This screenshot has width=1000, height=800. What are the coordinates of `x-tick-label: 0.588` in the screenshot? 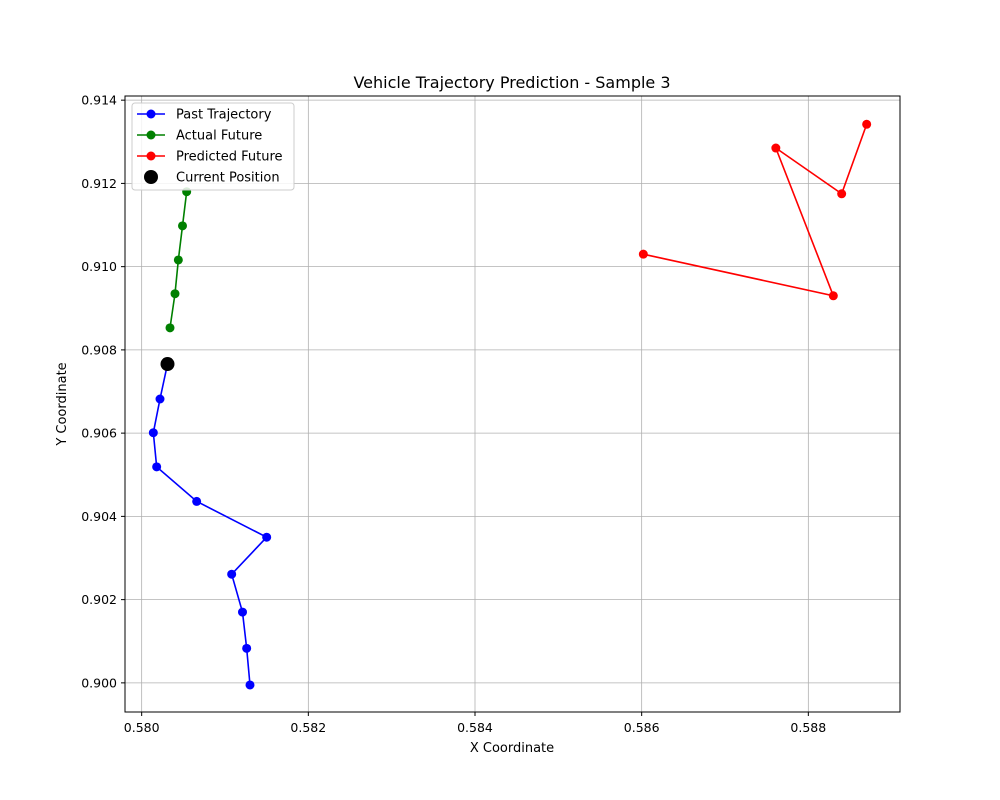 It's located at (808, 727).